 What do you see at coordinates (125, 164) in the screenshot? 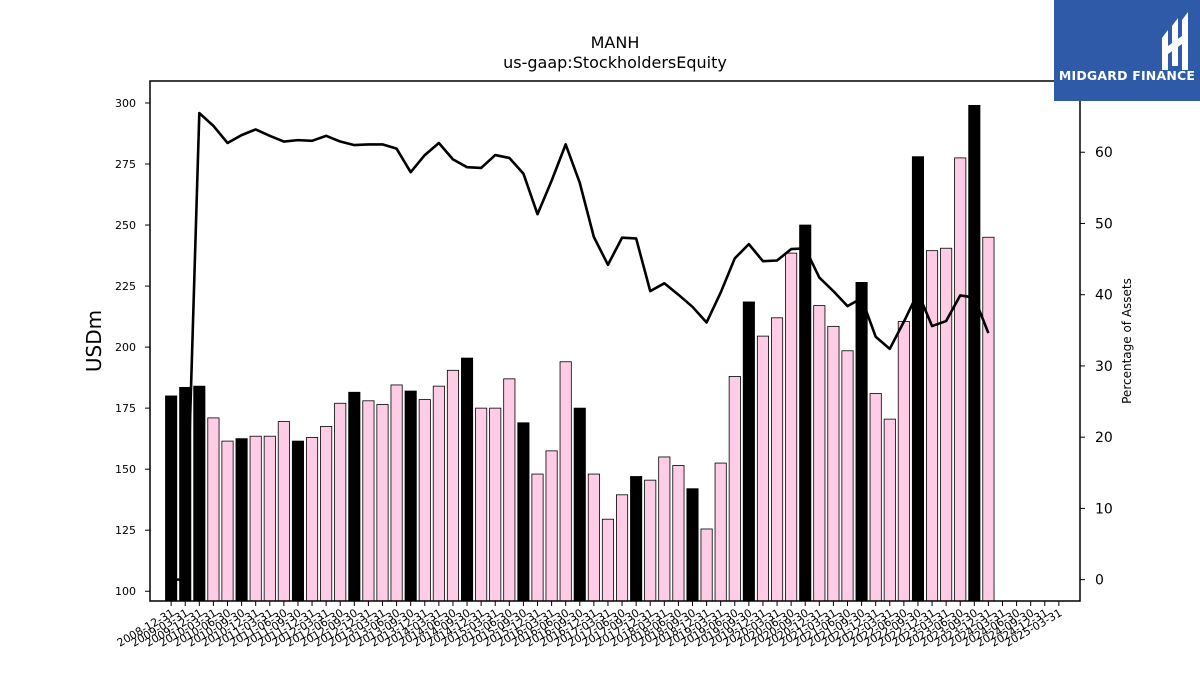
I see `y-tick-label: 275` at bounding box center [125, 164].